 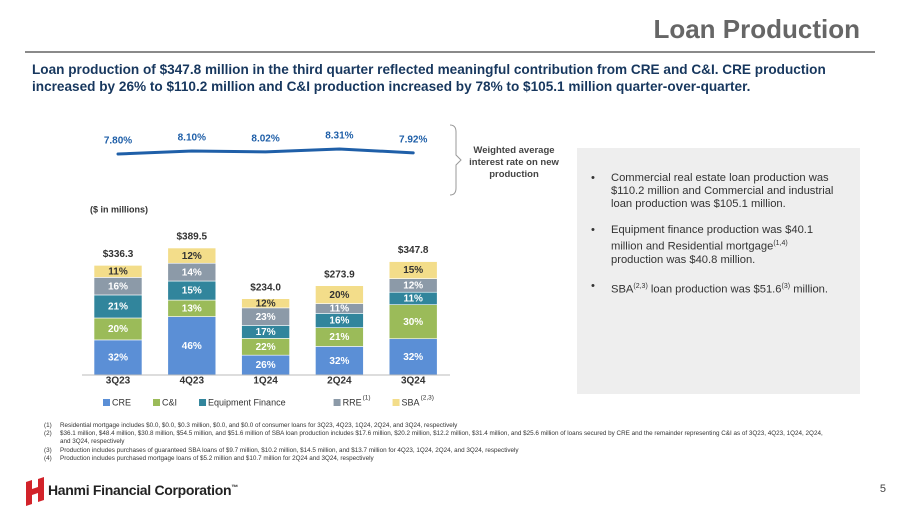 I want to click on x-tick-label: 1Q24, so click(x=265, y=381).